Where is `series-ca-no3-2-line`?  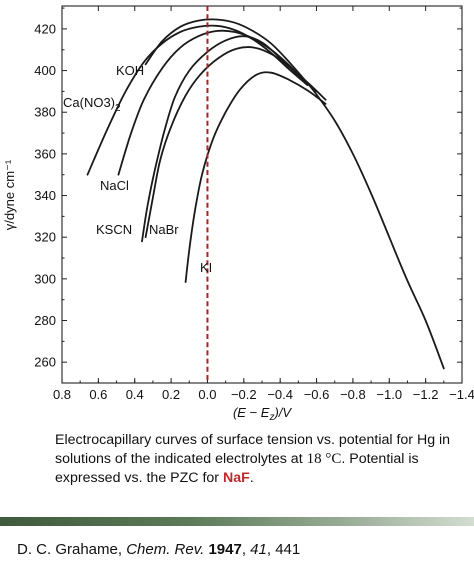 series-ca-no3-2-line is located at coordinates (197, 100).